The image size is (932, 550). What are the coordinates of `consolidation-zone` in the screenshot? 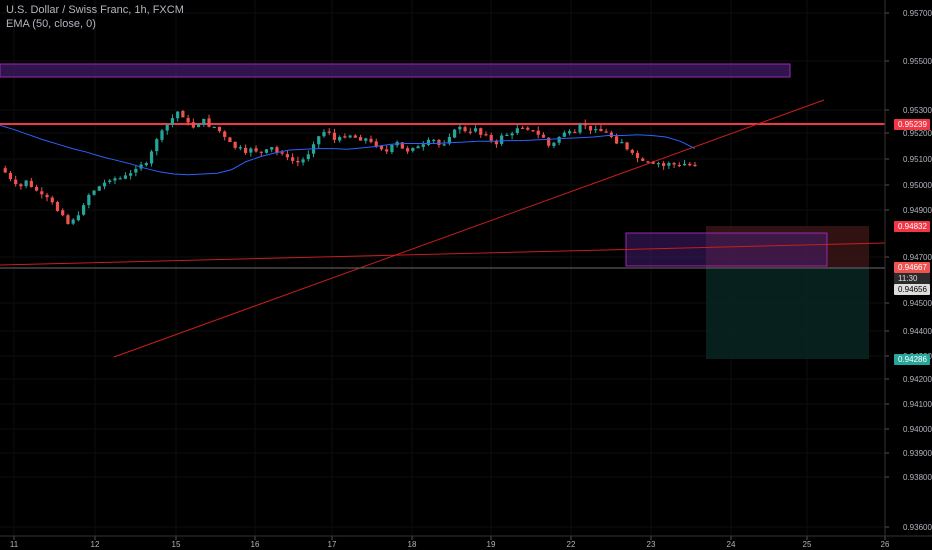 It's located at (726, 249).